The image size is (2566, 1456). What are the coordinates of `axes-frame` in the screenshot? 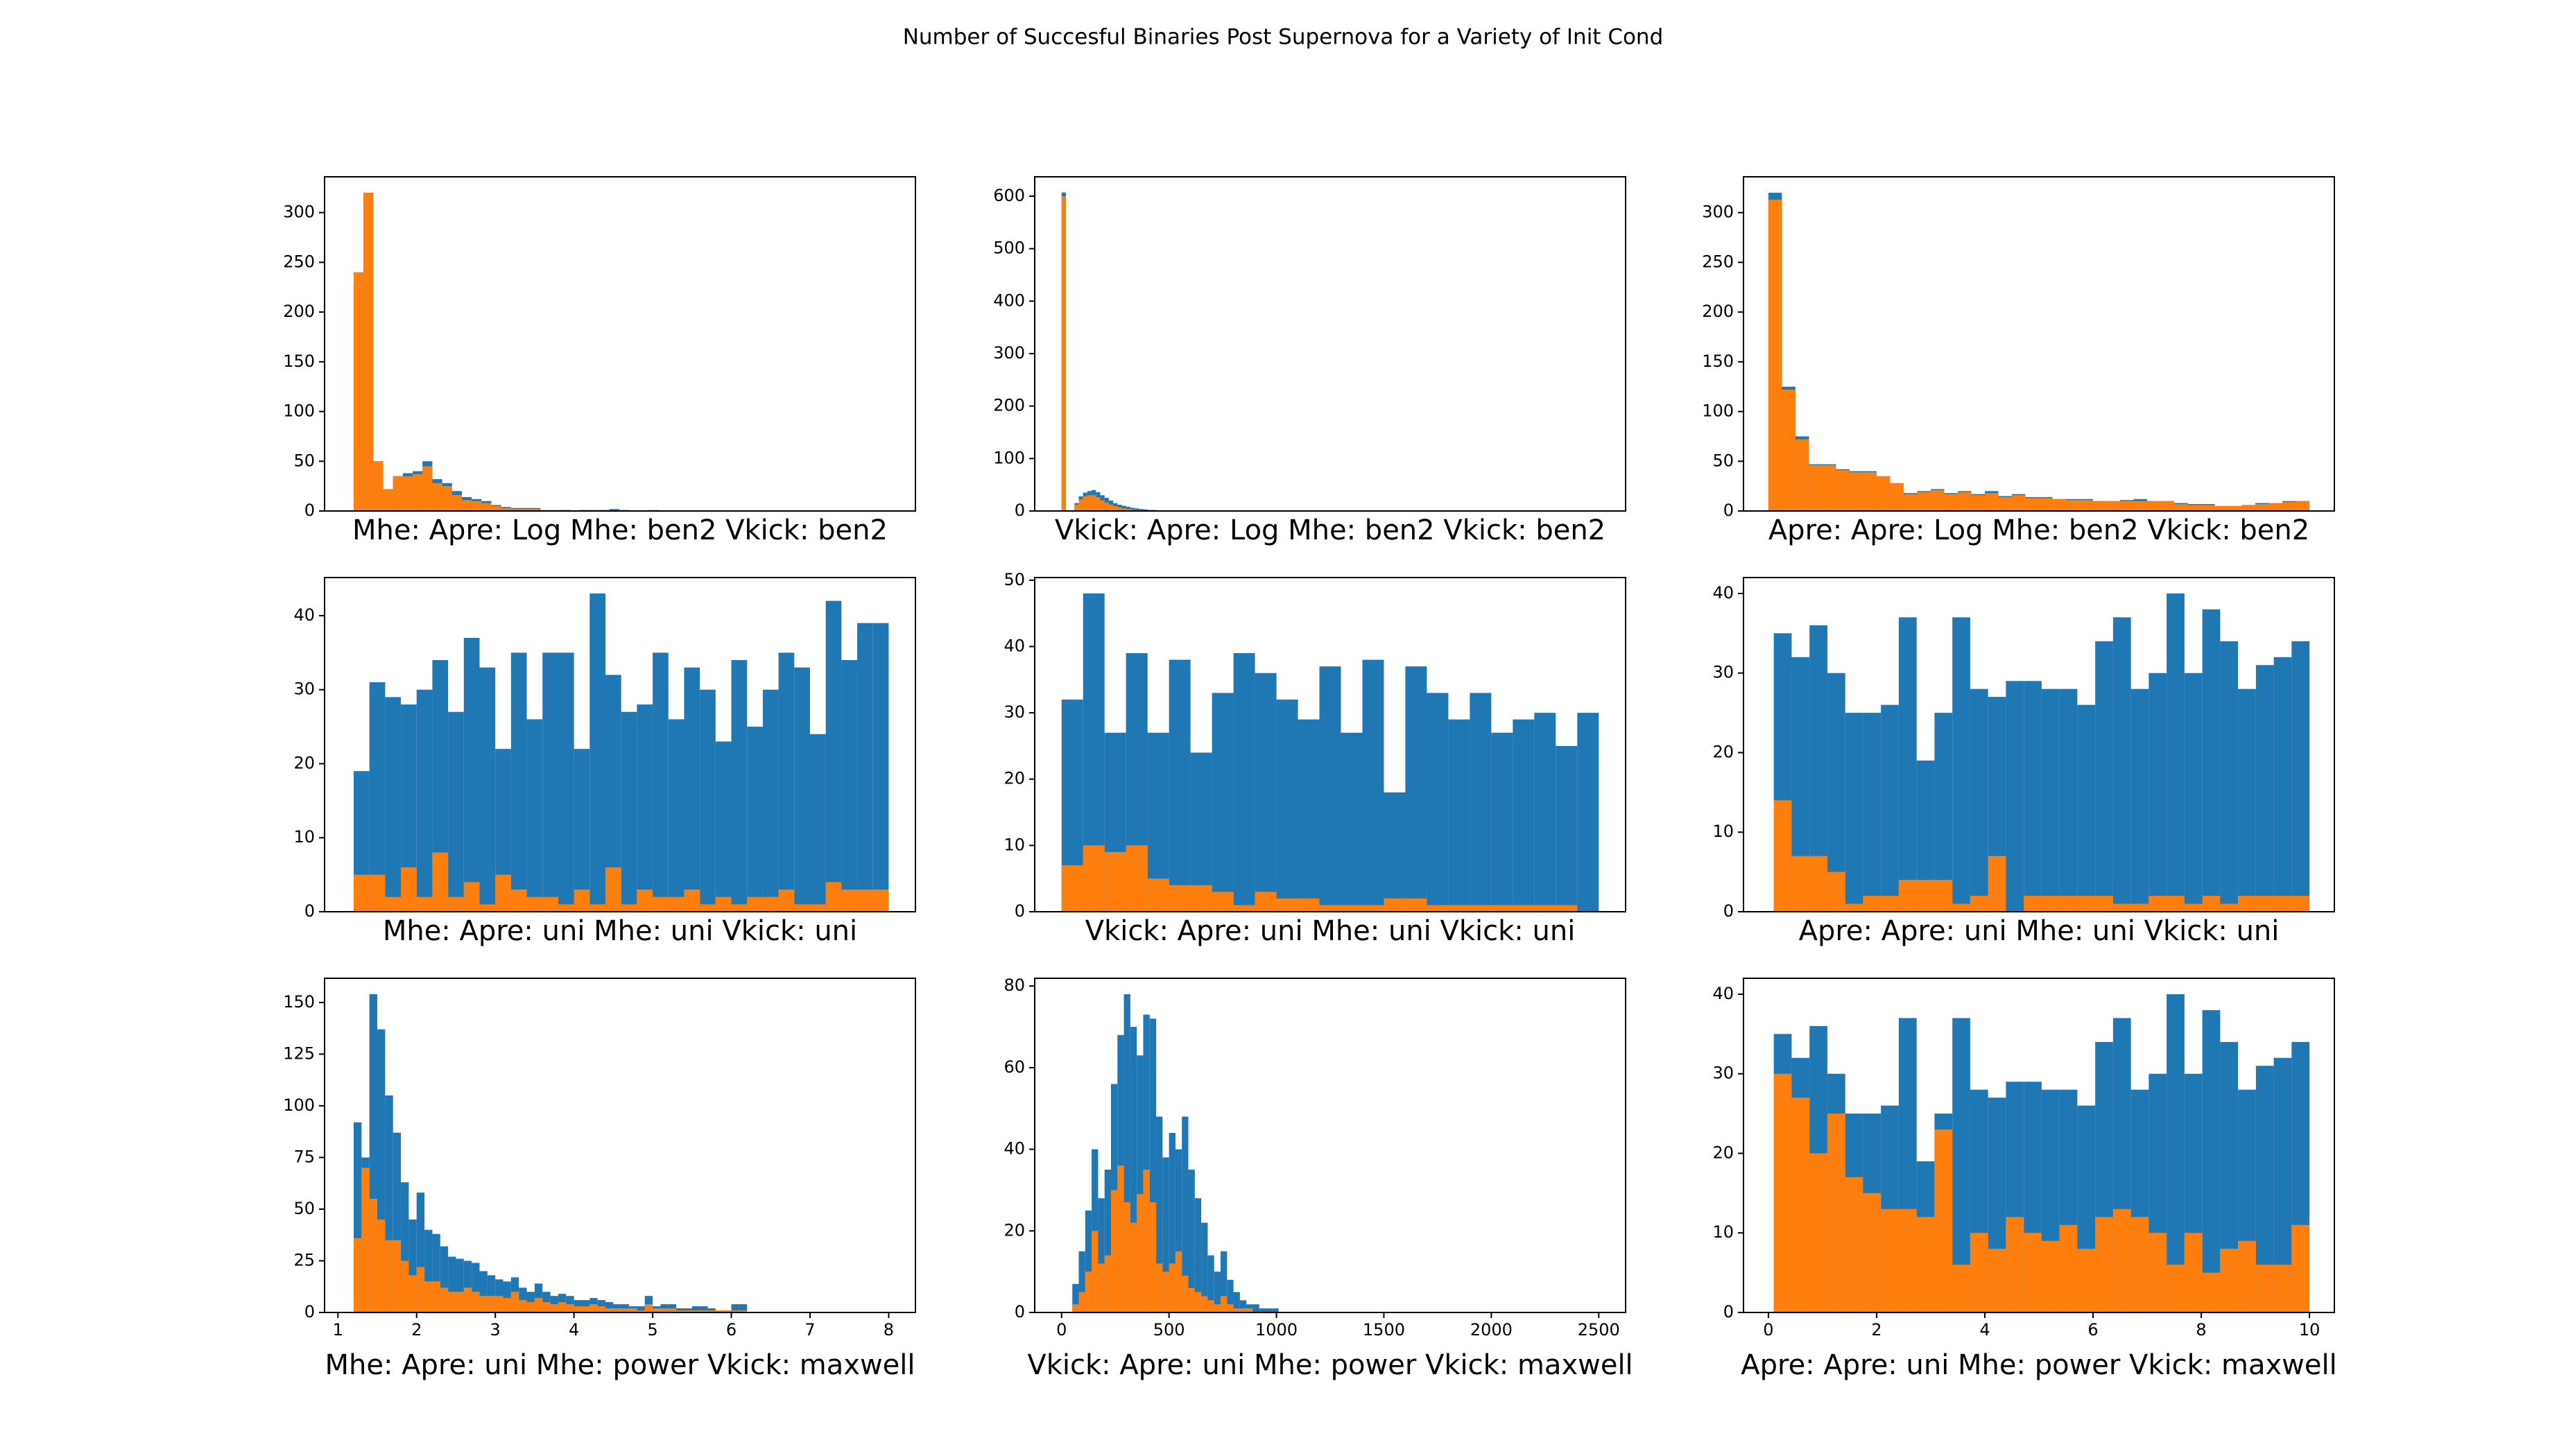 It's located at (1330, 744).